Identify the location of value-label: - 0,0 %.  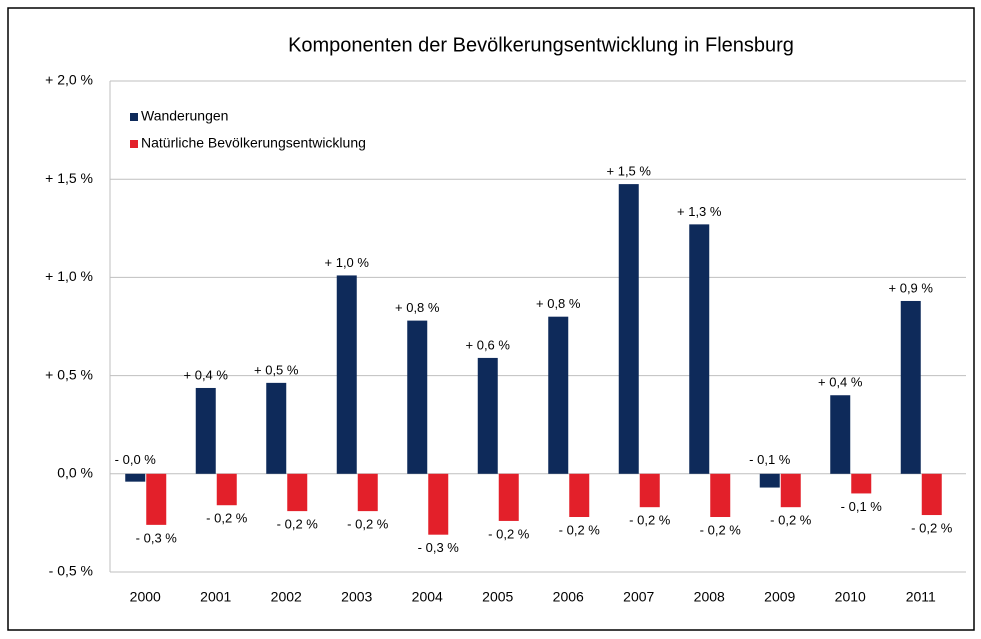
(136, 459).